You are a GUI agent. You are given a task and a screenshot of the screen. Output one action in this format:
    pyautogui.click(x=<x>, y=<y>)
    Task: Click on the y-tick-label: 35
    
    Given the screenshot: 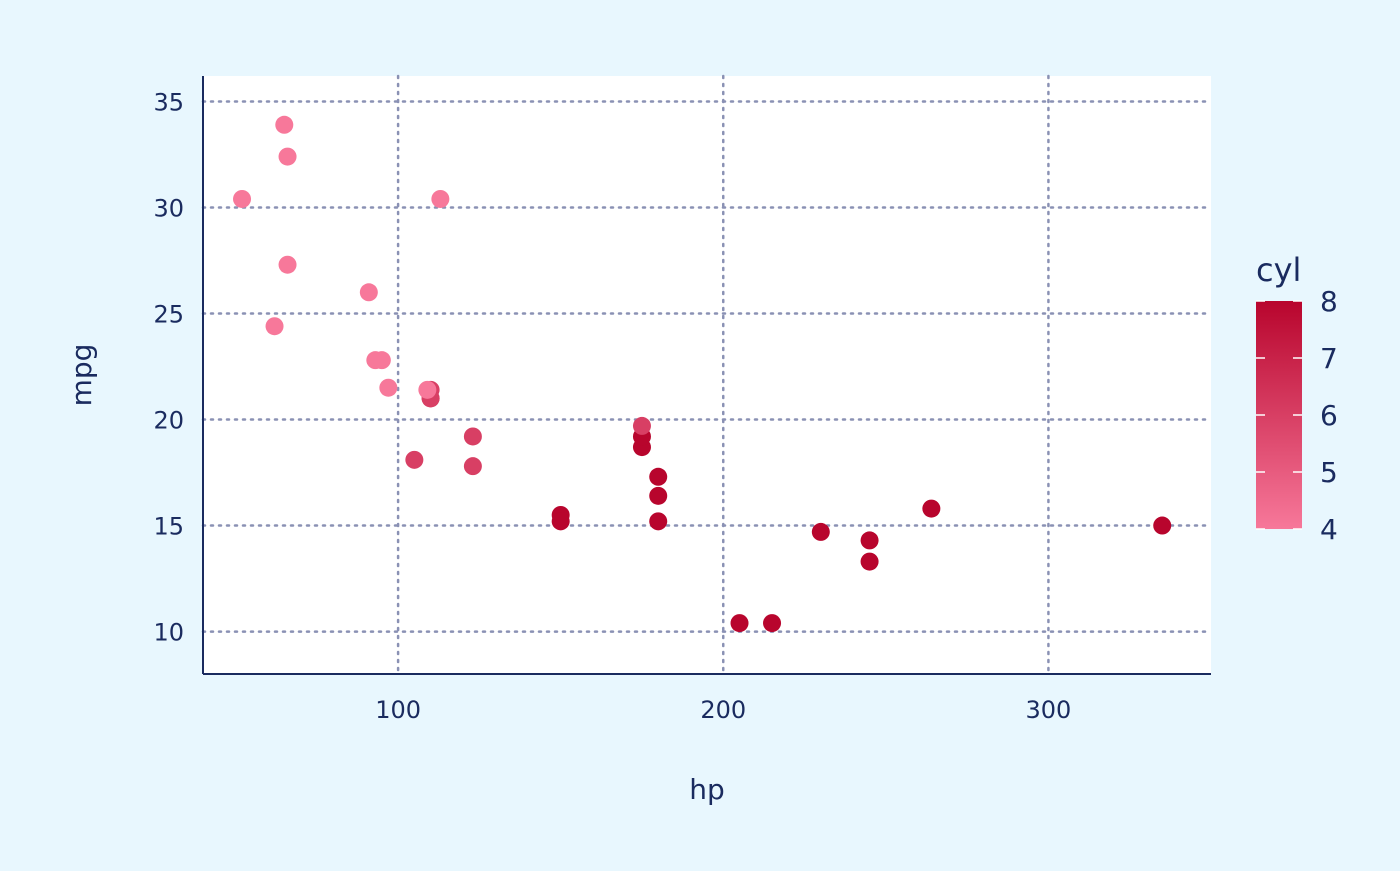 What is the action you would take?
    pyautogui.click(x=168, y=102)
    